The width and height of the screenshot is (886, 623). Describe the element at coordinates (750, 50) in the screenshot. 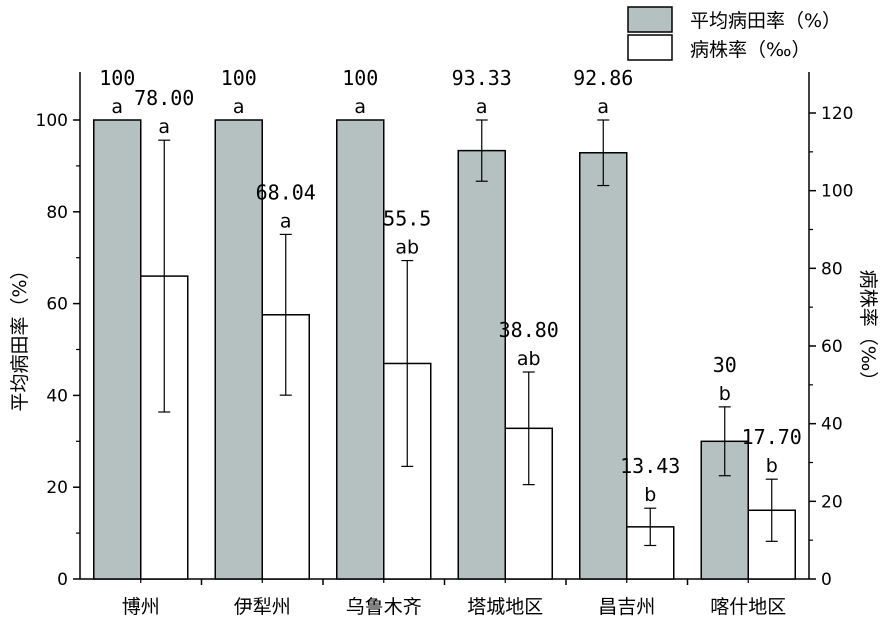

I see `legend-label-plant-rate: 病株率（‰）` at that location.